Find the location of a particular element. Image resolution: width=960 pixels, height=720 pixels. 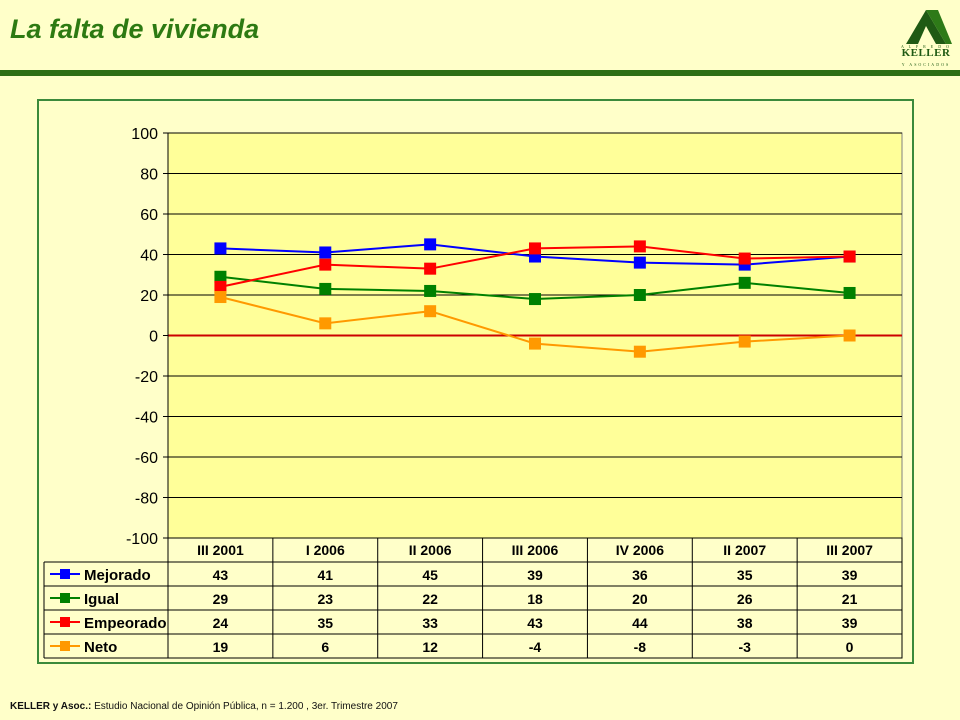

legend-label: Empeorado is located at coordinates (125, 623).